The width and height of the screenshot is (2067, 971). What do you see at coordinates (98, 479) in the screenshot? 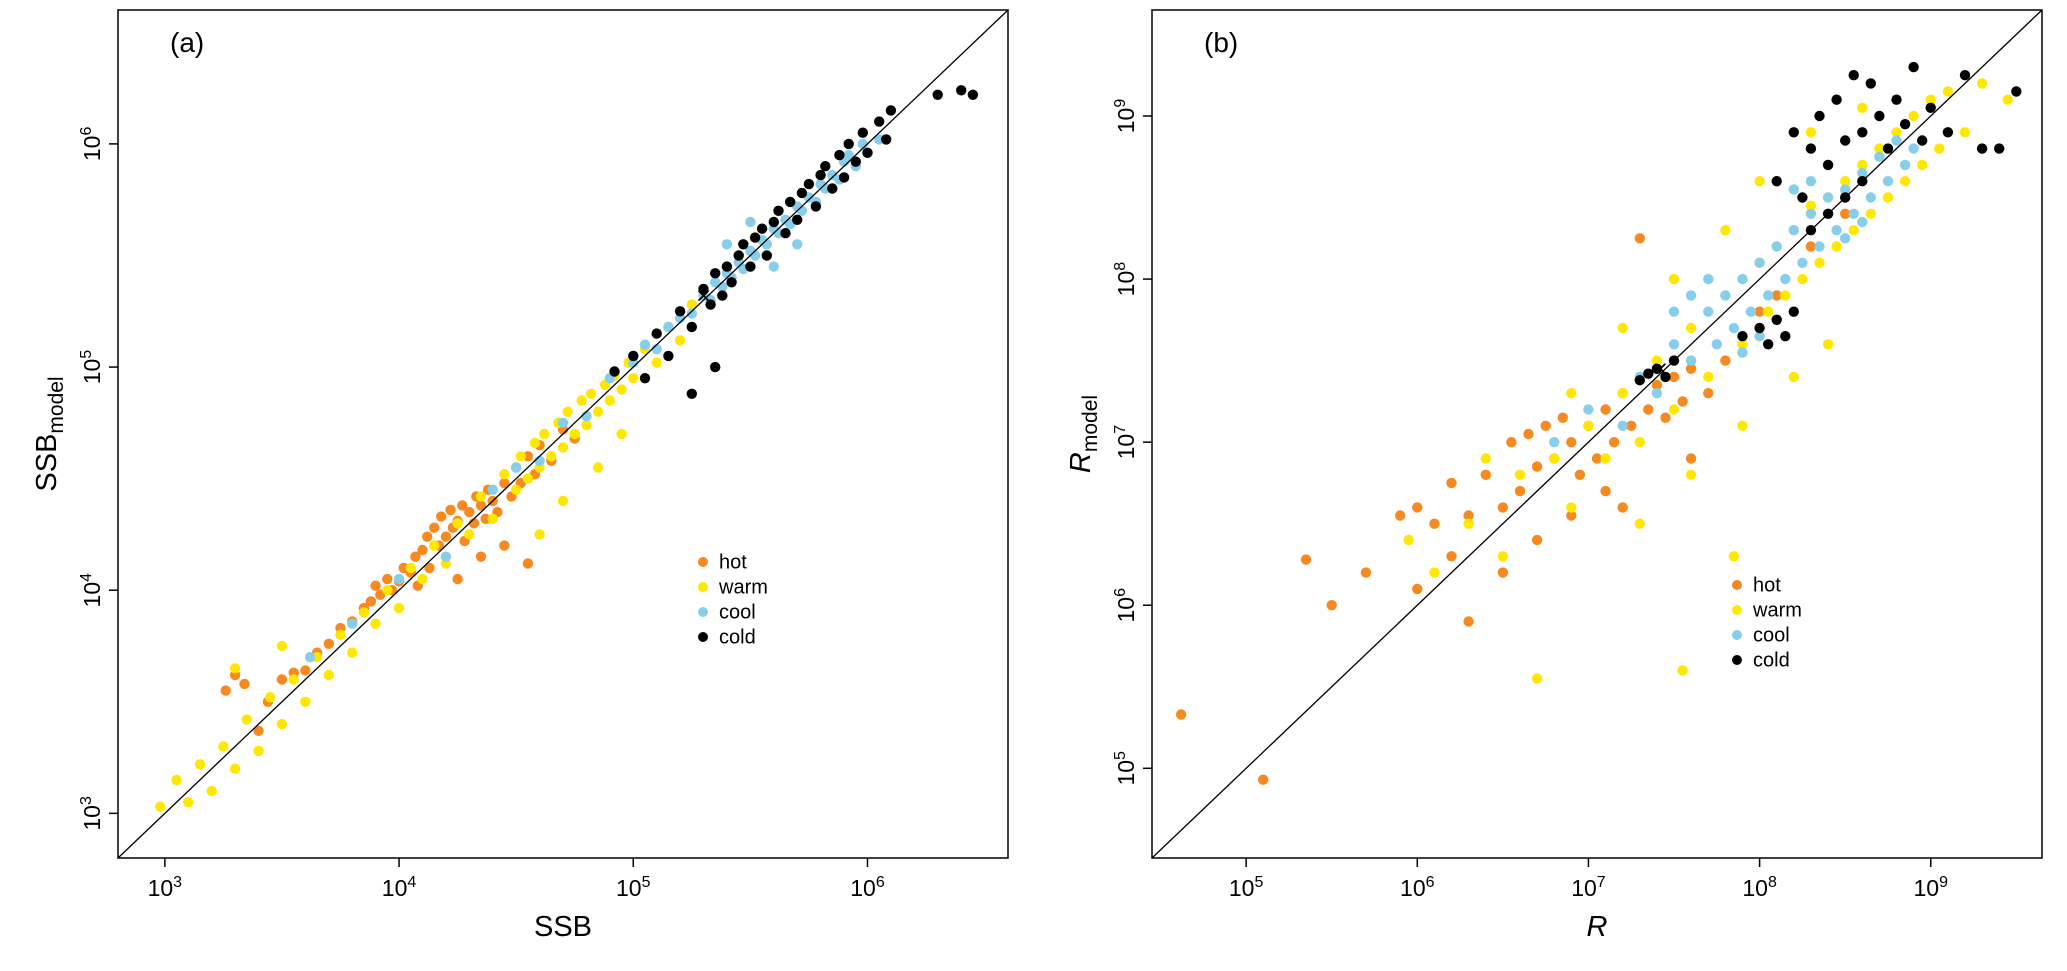
I see `y-axis-a: 103 104 105 106` at bounding box center [98, 479].